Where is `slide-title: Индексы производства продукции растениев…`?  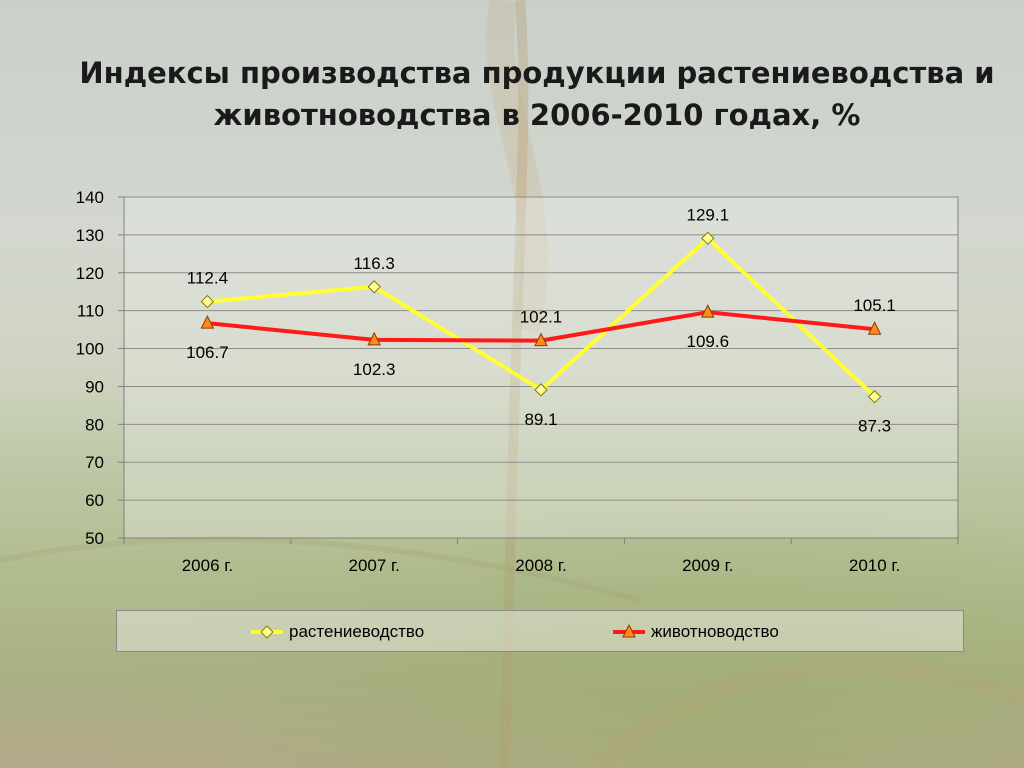 slide-title: Индексы производства продукции растениев… is located at coordinates (512, 94).